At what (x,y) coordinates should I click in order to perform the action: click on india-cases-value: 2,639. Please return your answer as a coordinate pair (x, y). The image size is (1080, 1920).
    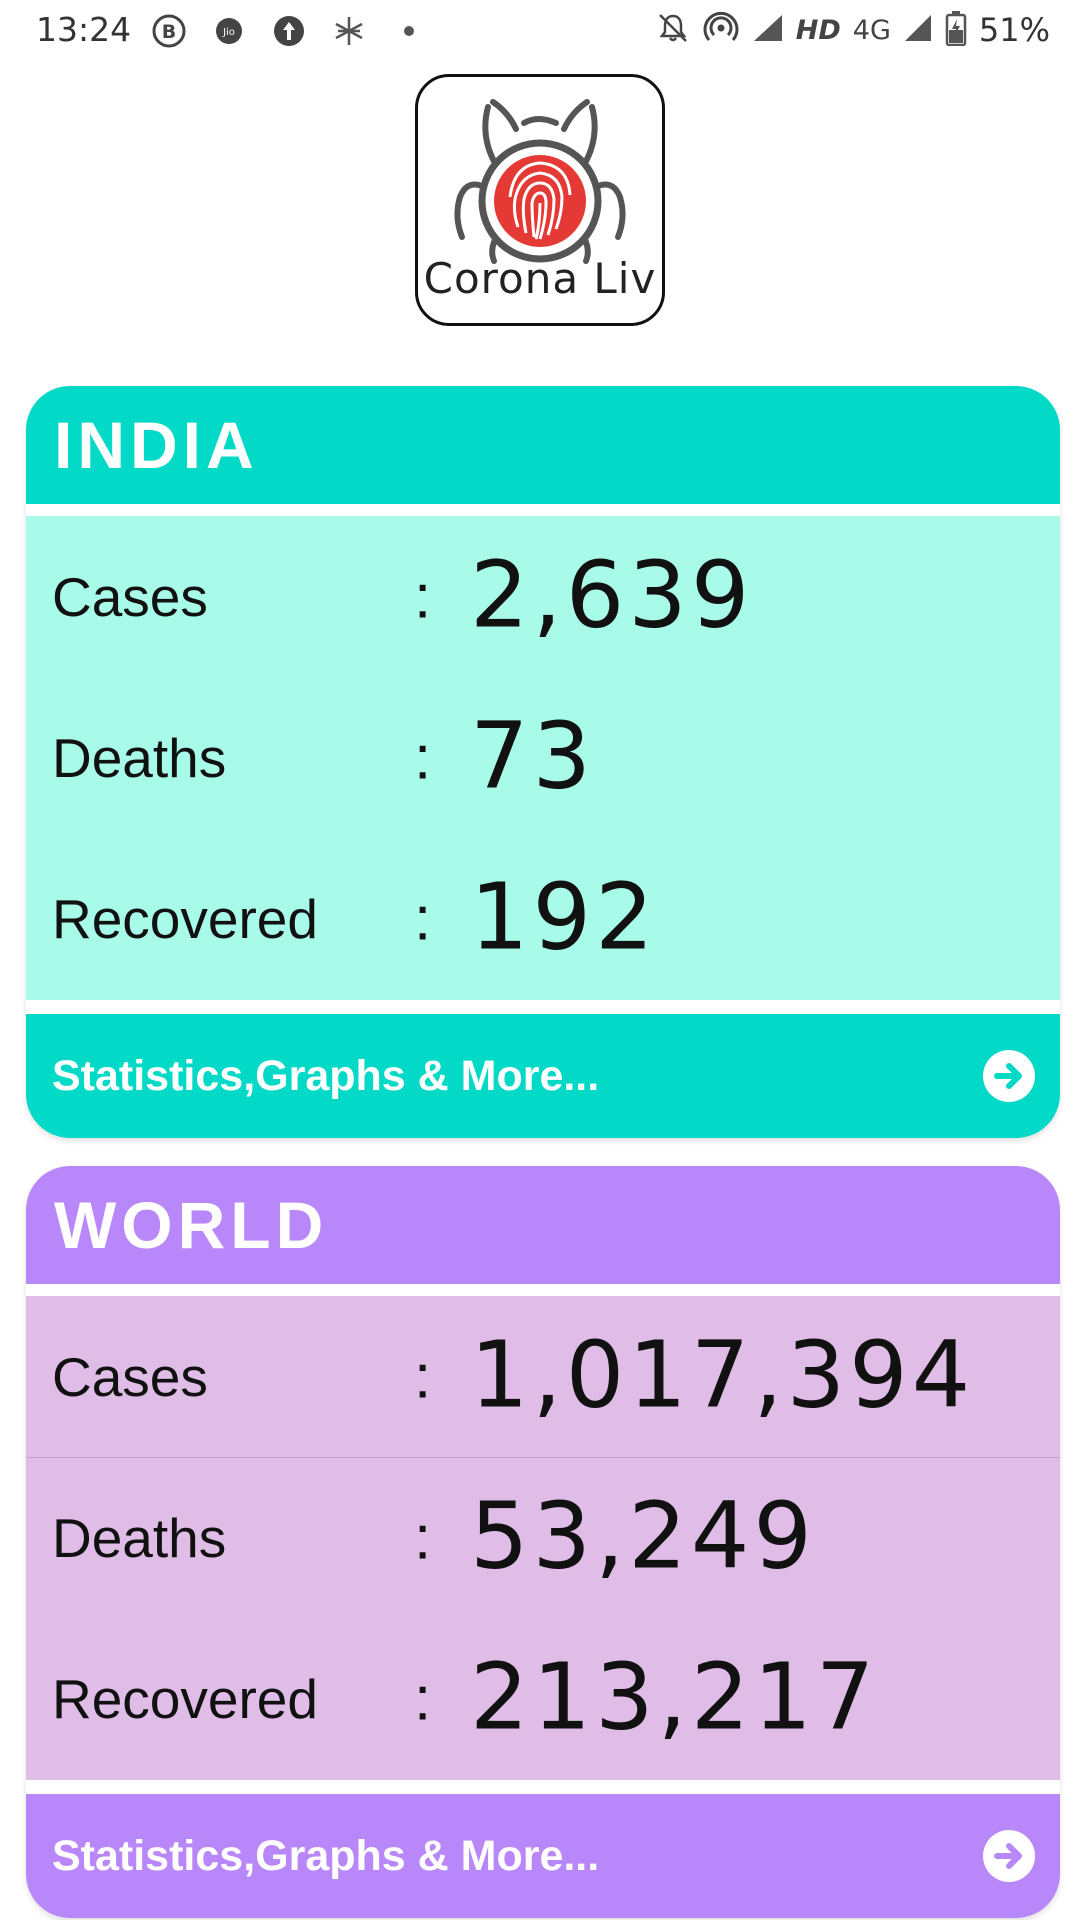
    Looking at the image, I should click on (612, 594).